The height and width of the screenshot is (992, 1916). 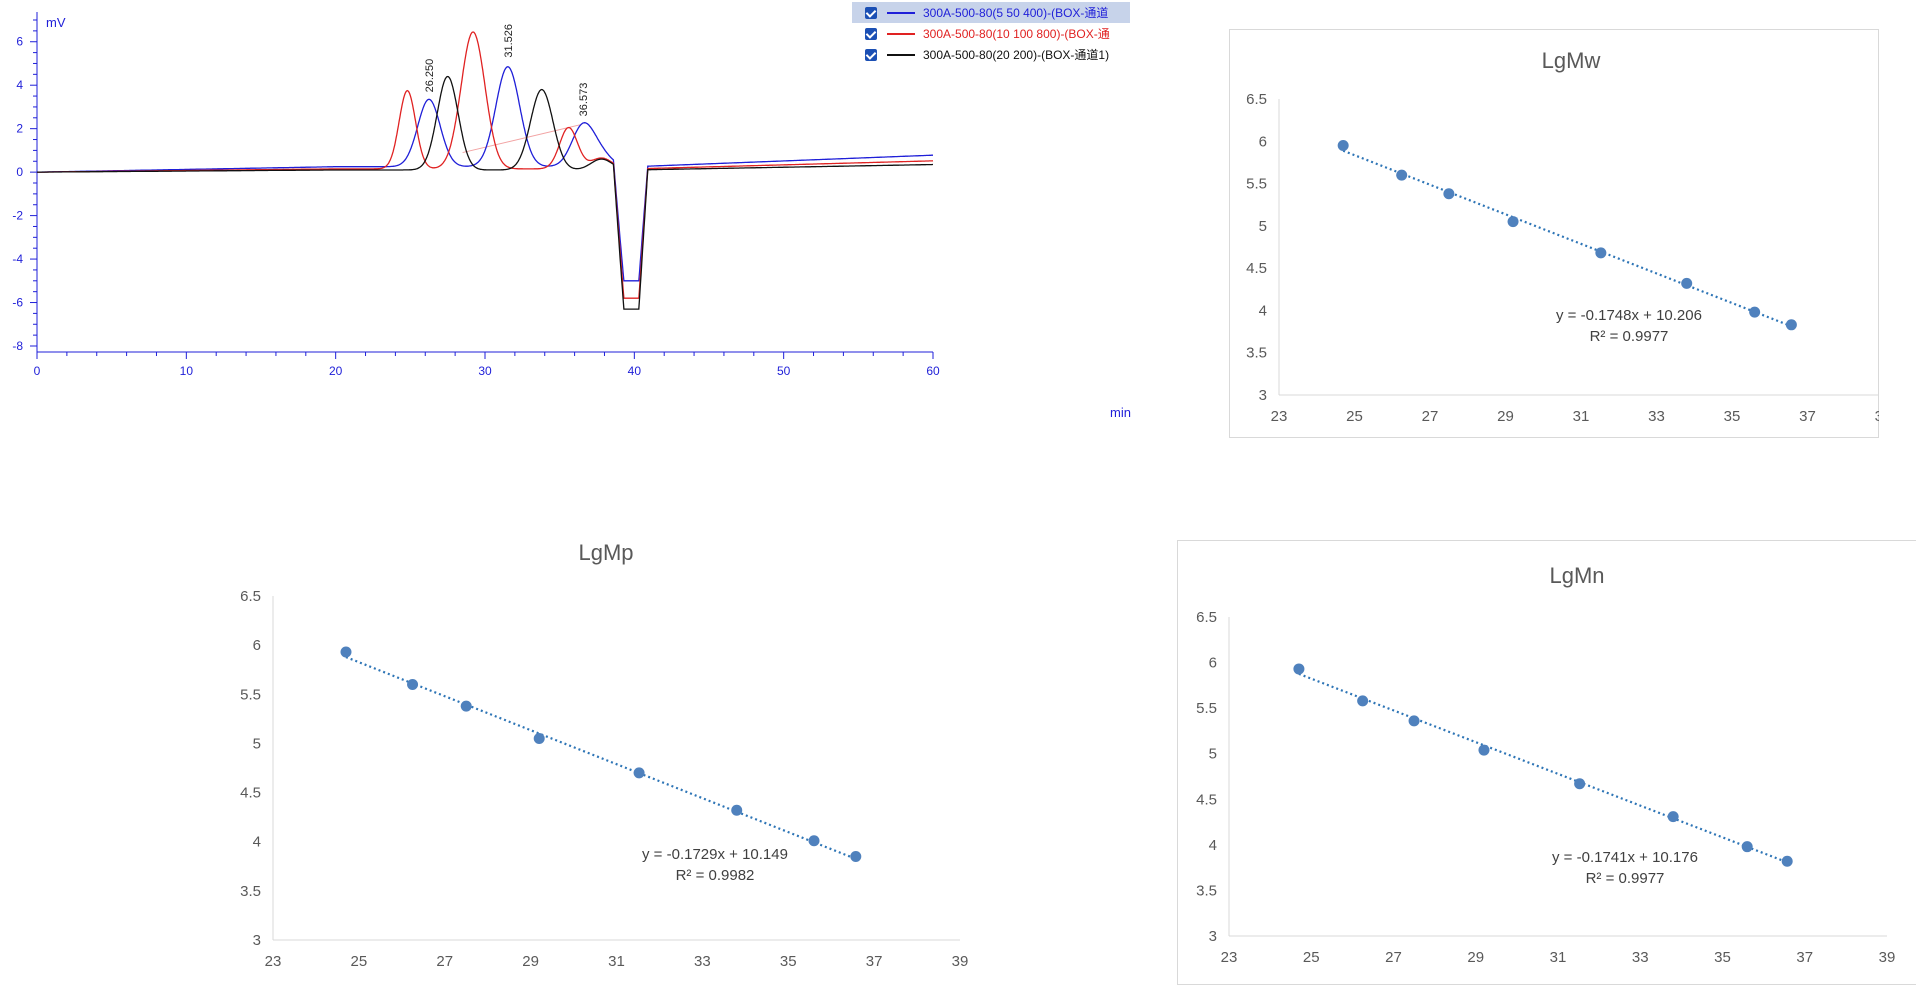 What do you see at coordinates (17, 346) in the screenshot?
I see `y-tick-label: -8` at bounding box center [17, 346].